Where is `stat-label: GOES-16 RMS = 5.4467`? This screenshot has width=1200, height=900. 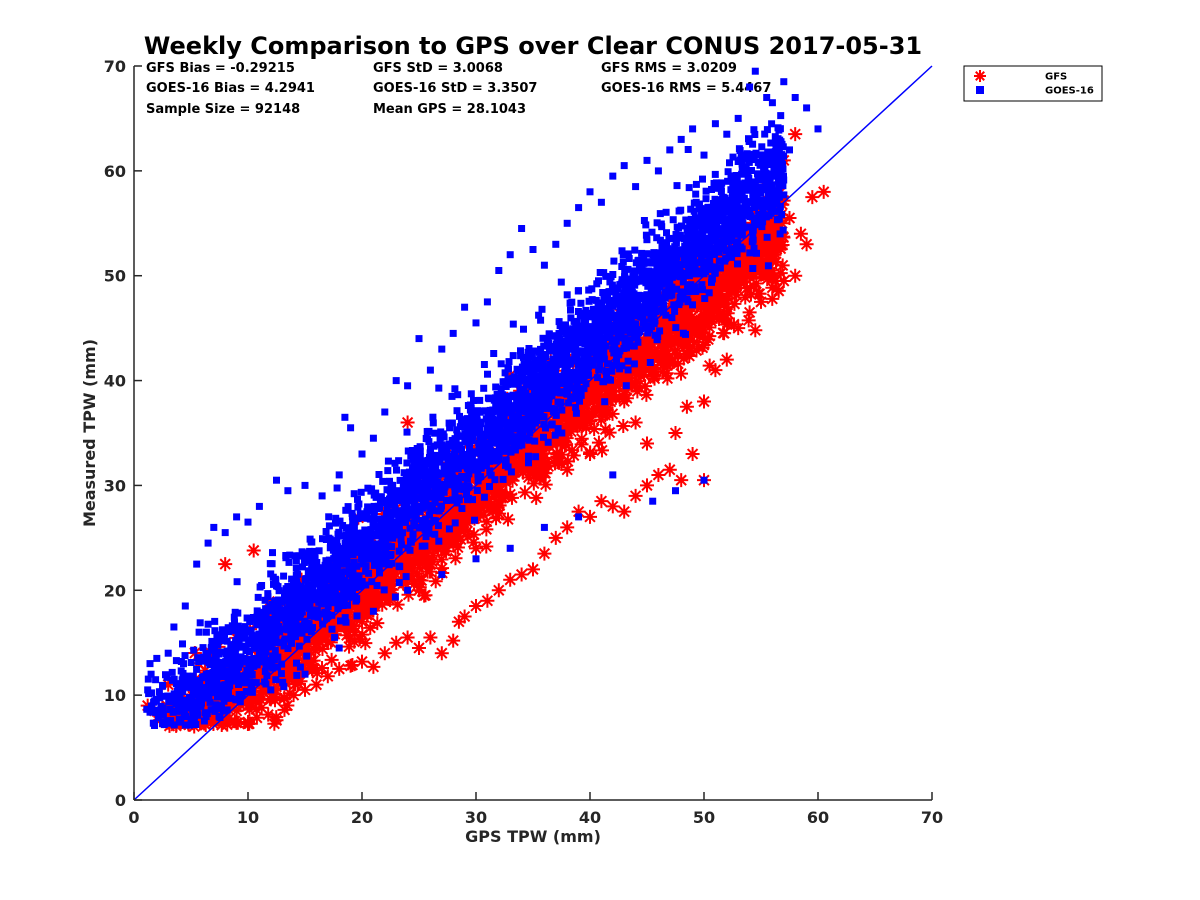 stat-label: GOES-16 RMS = 5.4467 is located at coordinates (686, 88).